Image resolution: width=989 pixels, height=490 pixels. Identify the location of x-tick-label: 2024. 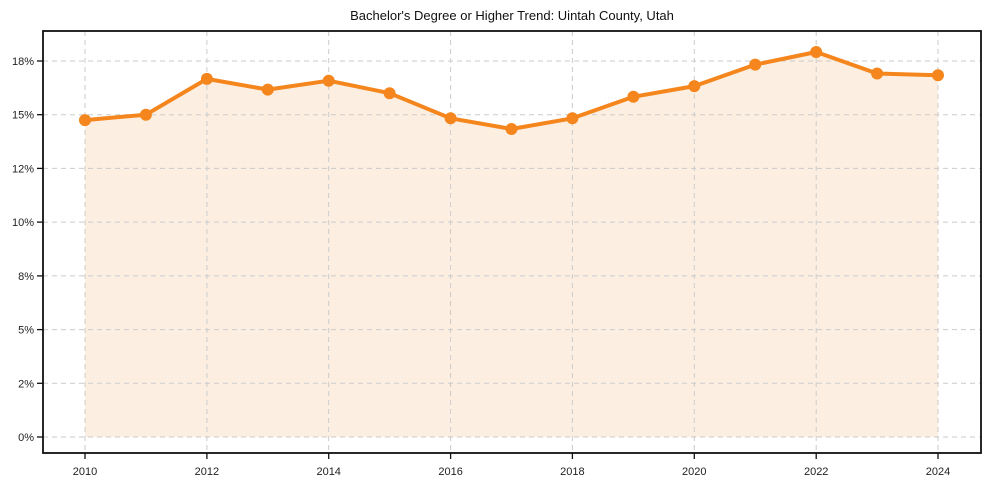
(938, 472).